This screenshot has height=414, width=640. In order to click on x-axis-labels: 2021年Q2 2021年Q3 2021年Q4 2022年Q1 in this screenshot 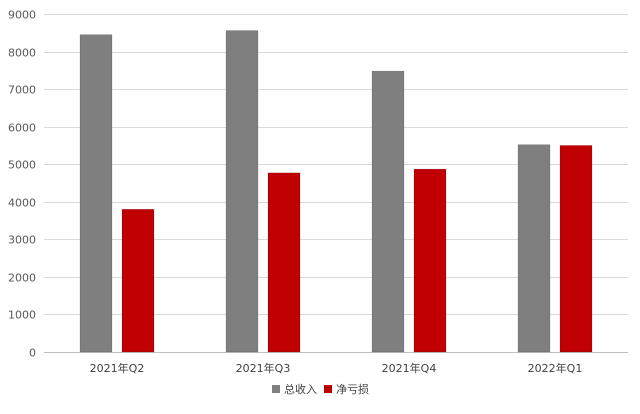, I will do `click(336, 368)`.